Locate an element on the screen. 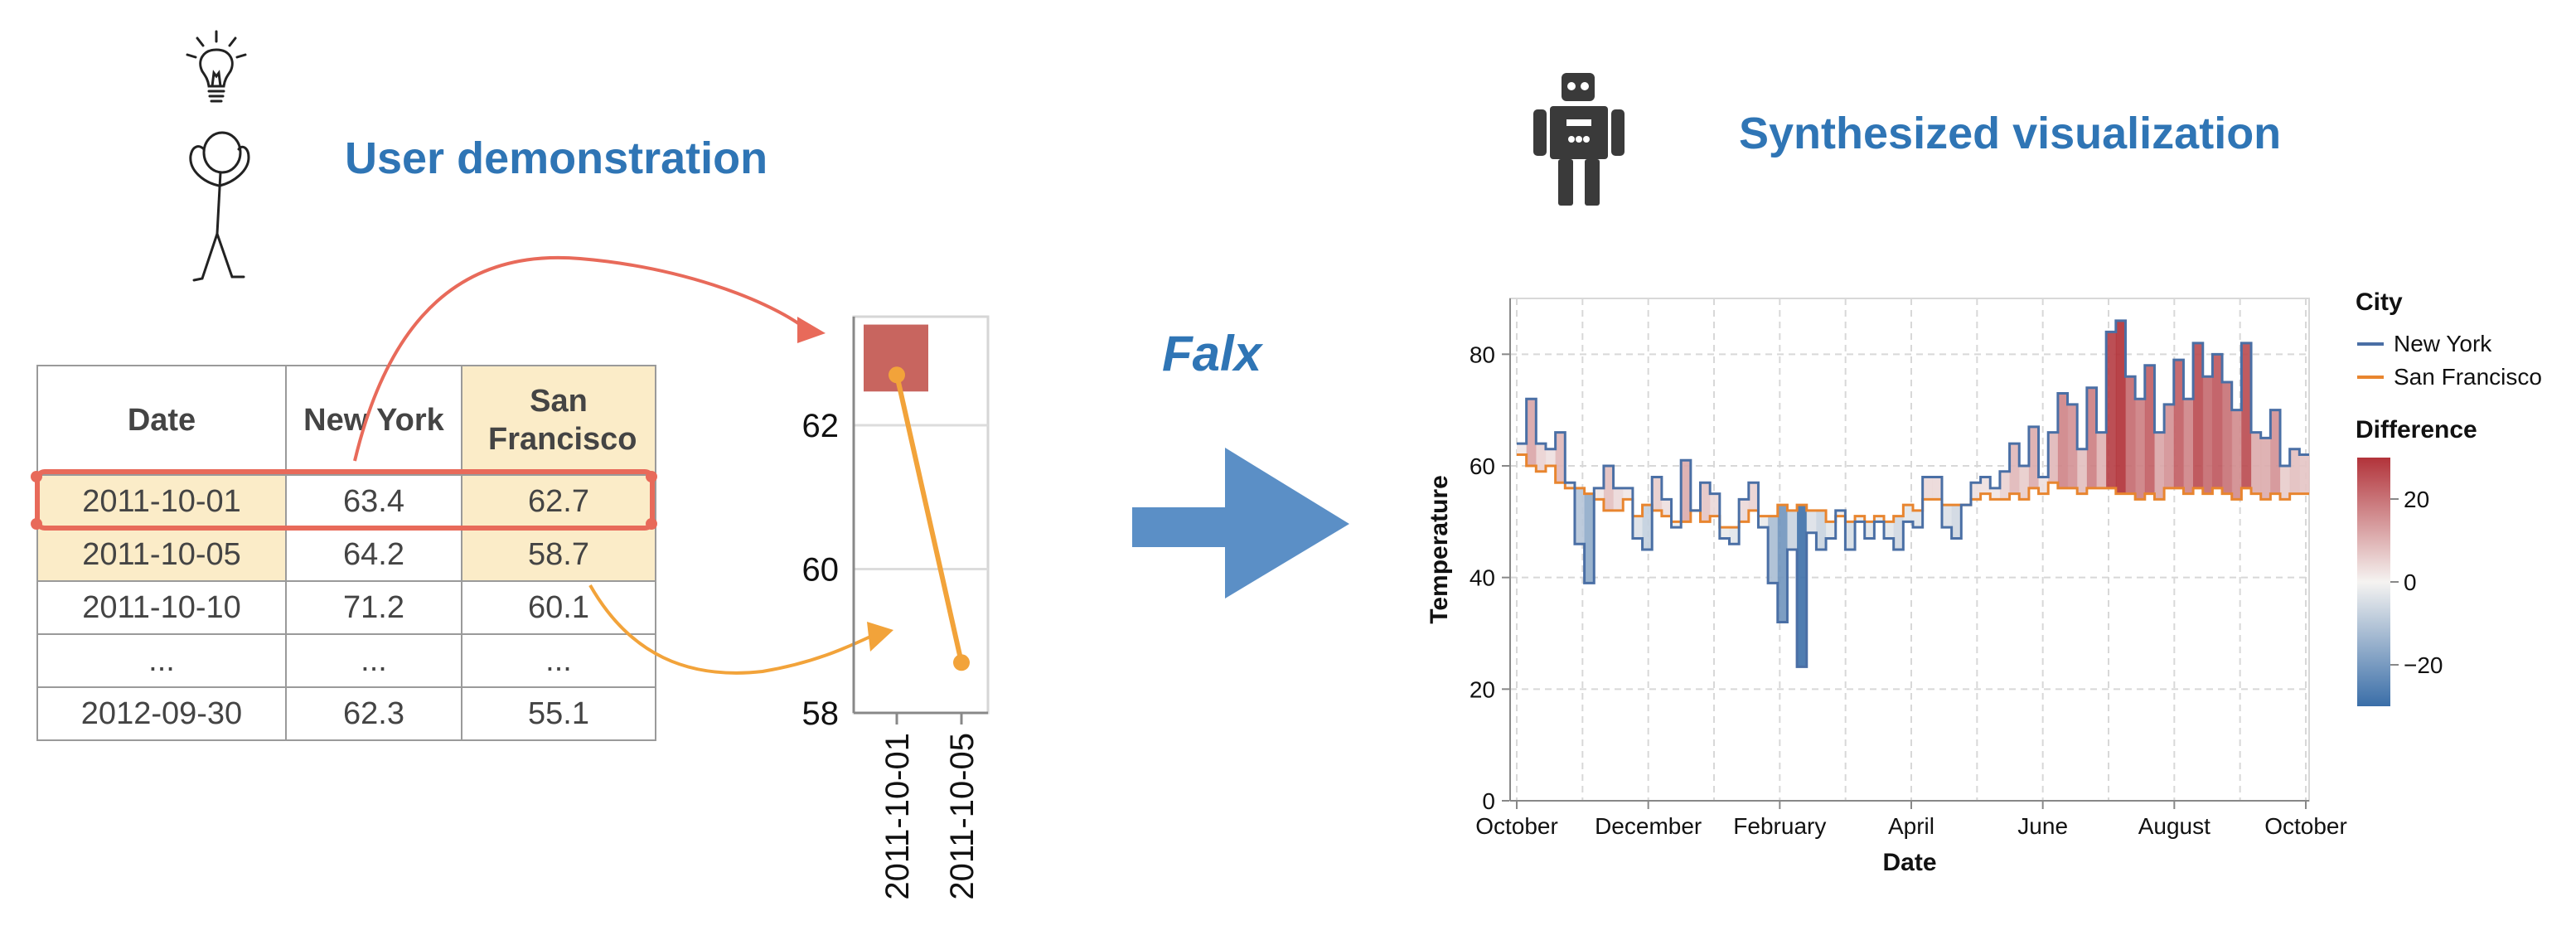  x-tick-label: December is located at coordinates (1648, 826).